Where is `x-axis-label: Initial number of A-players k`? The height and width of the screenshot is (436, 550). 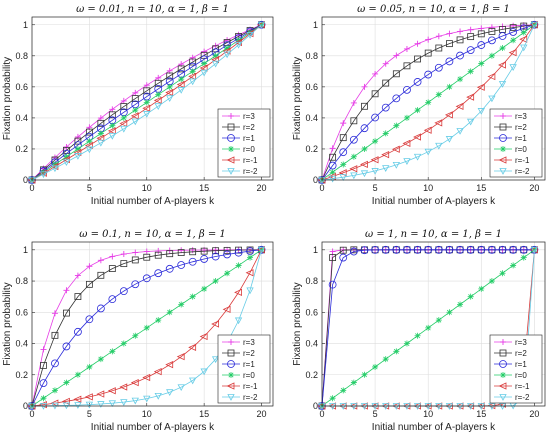 x-axis-label: Initial number of A-players k is located at coordinates (434, 427).